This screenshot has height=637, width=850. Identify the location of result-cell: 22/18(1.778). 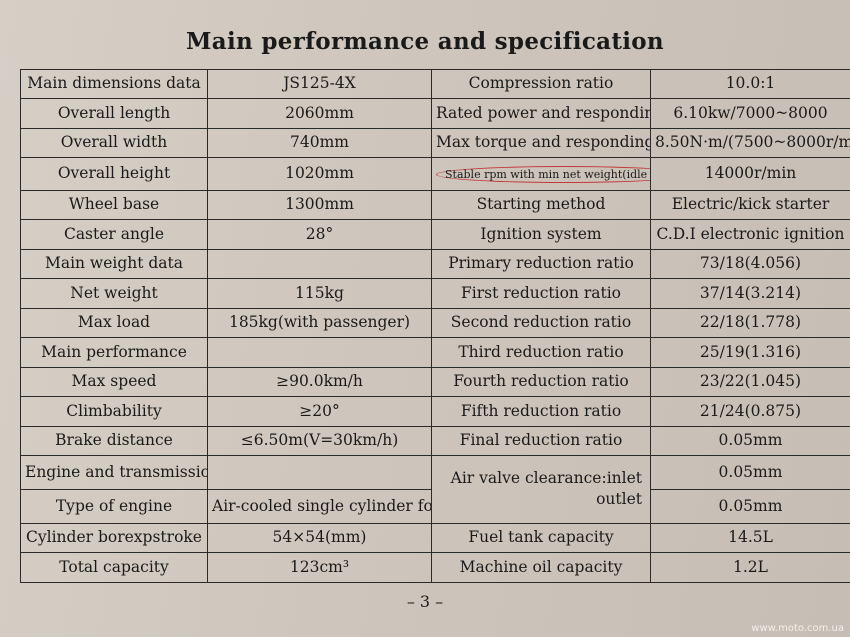
(750, 323).